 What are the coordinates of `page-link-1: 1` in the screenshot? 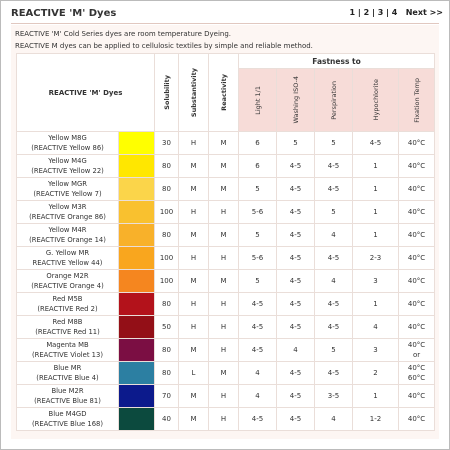 It's located at (352, 12).